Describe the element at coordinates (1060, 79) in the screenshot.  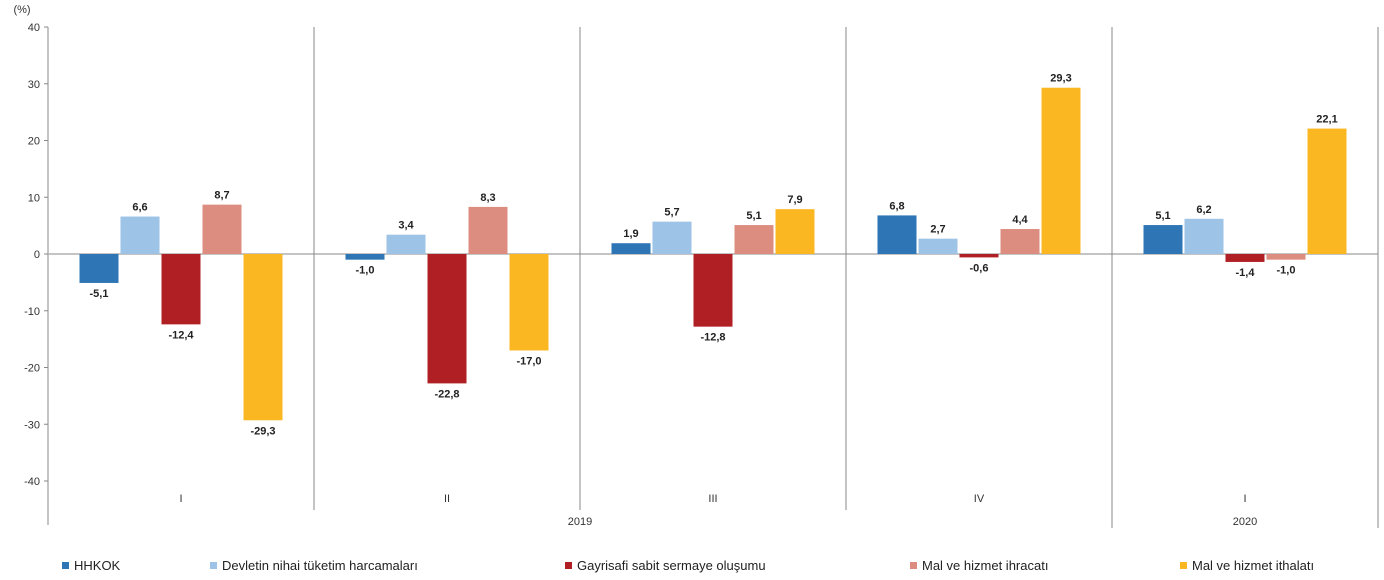
I see `data-label: 29,3` at that location.